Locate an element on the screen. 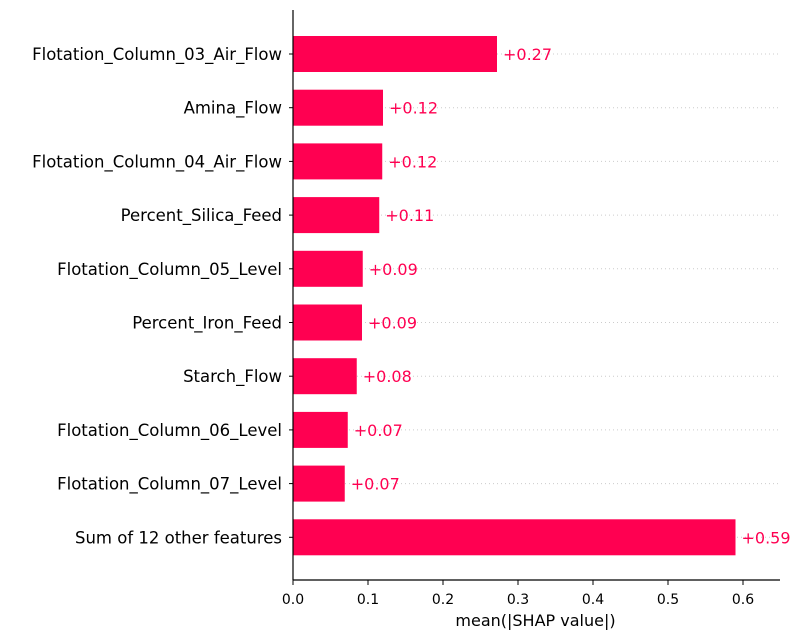  category-label: Flotation_Column_04_Air_Flow is located at coordinates (157, 162).